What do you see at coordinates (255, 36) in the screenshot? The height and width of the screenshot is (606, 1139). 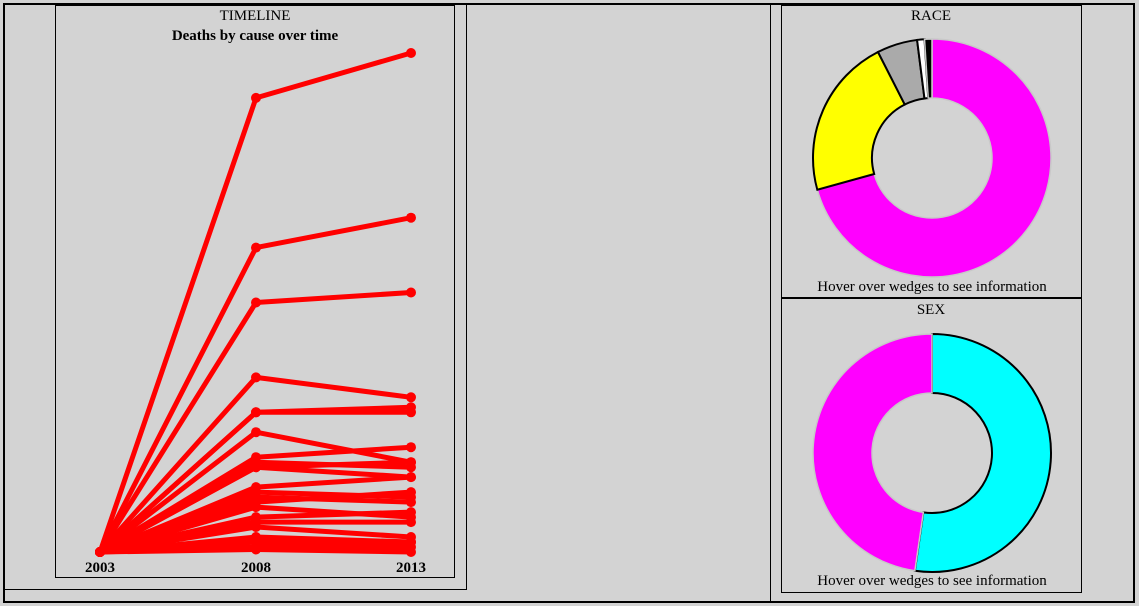 I see `timeline-subtitle: Deaths by cause over time` at bounding box center [255, 36].